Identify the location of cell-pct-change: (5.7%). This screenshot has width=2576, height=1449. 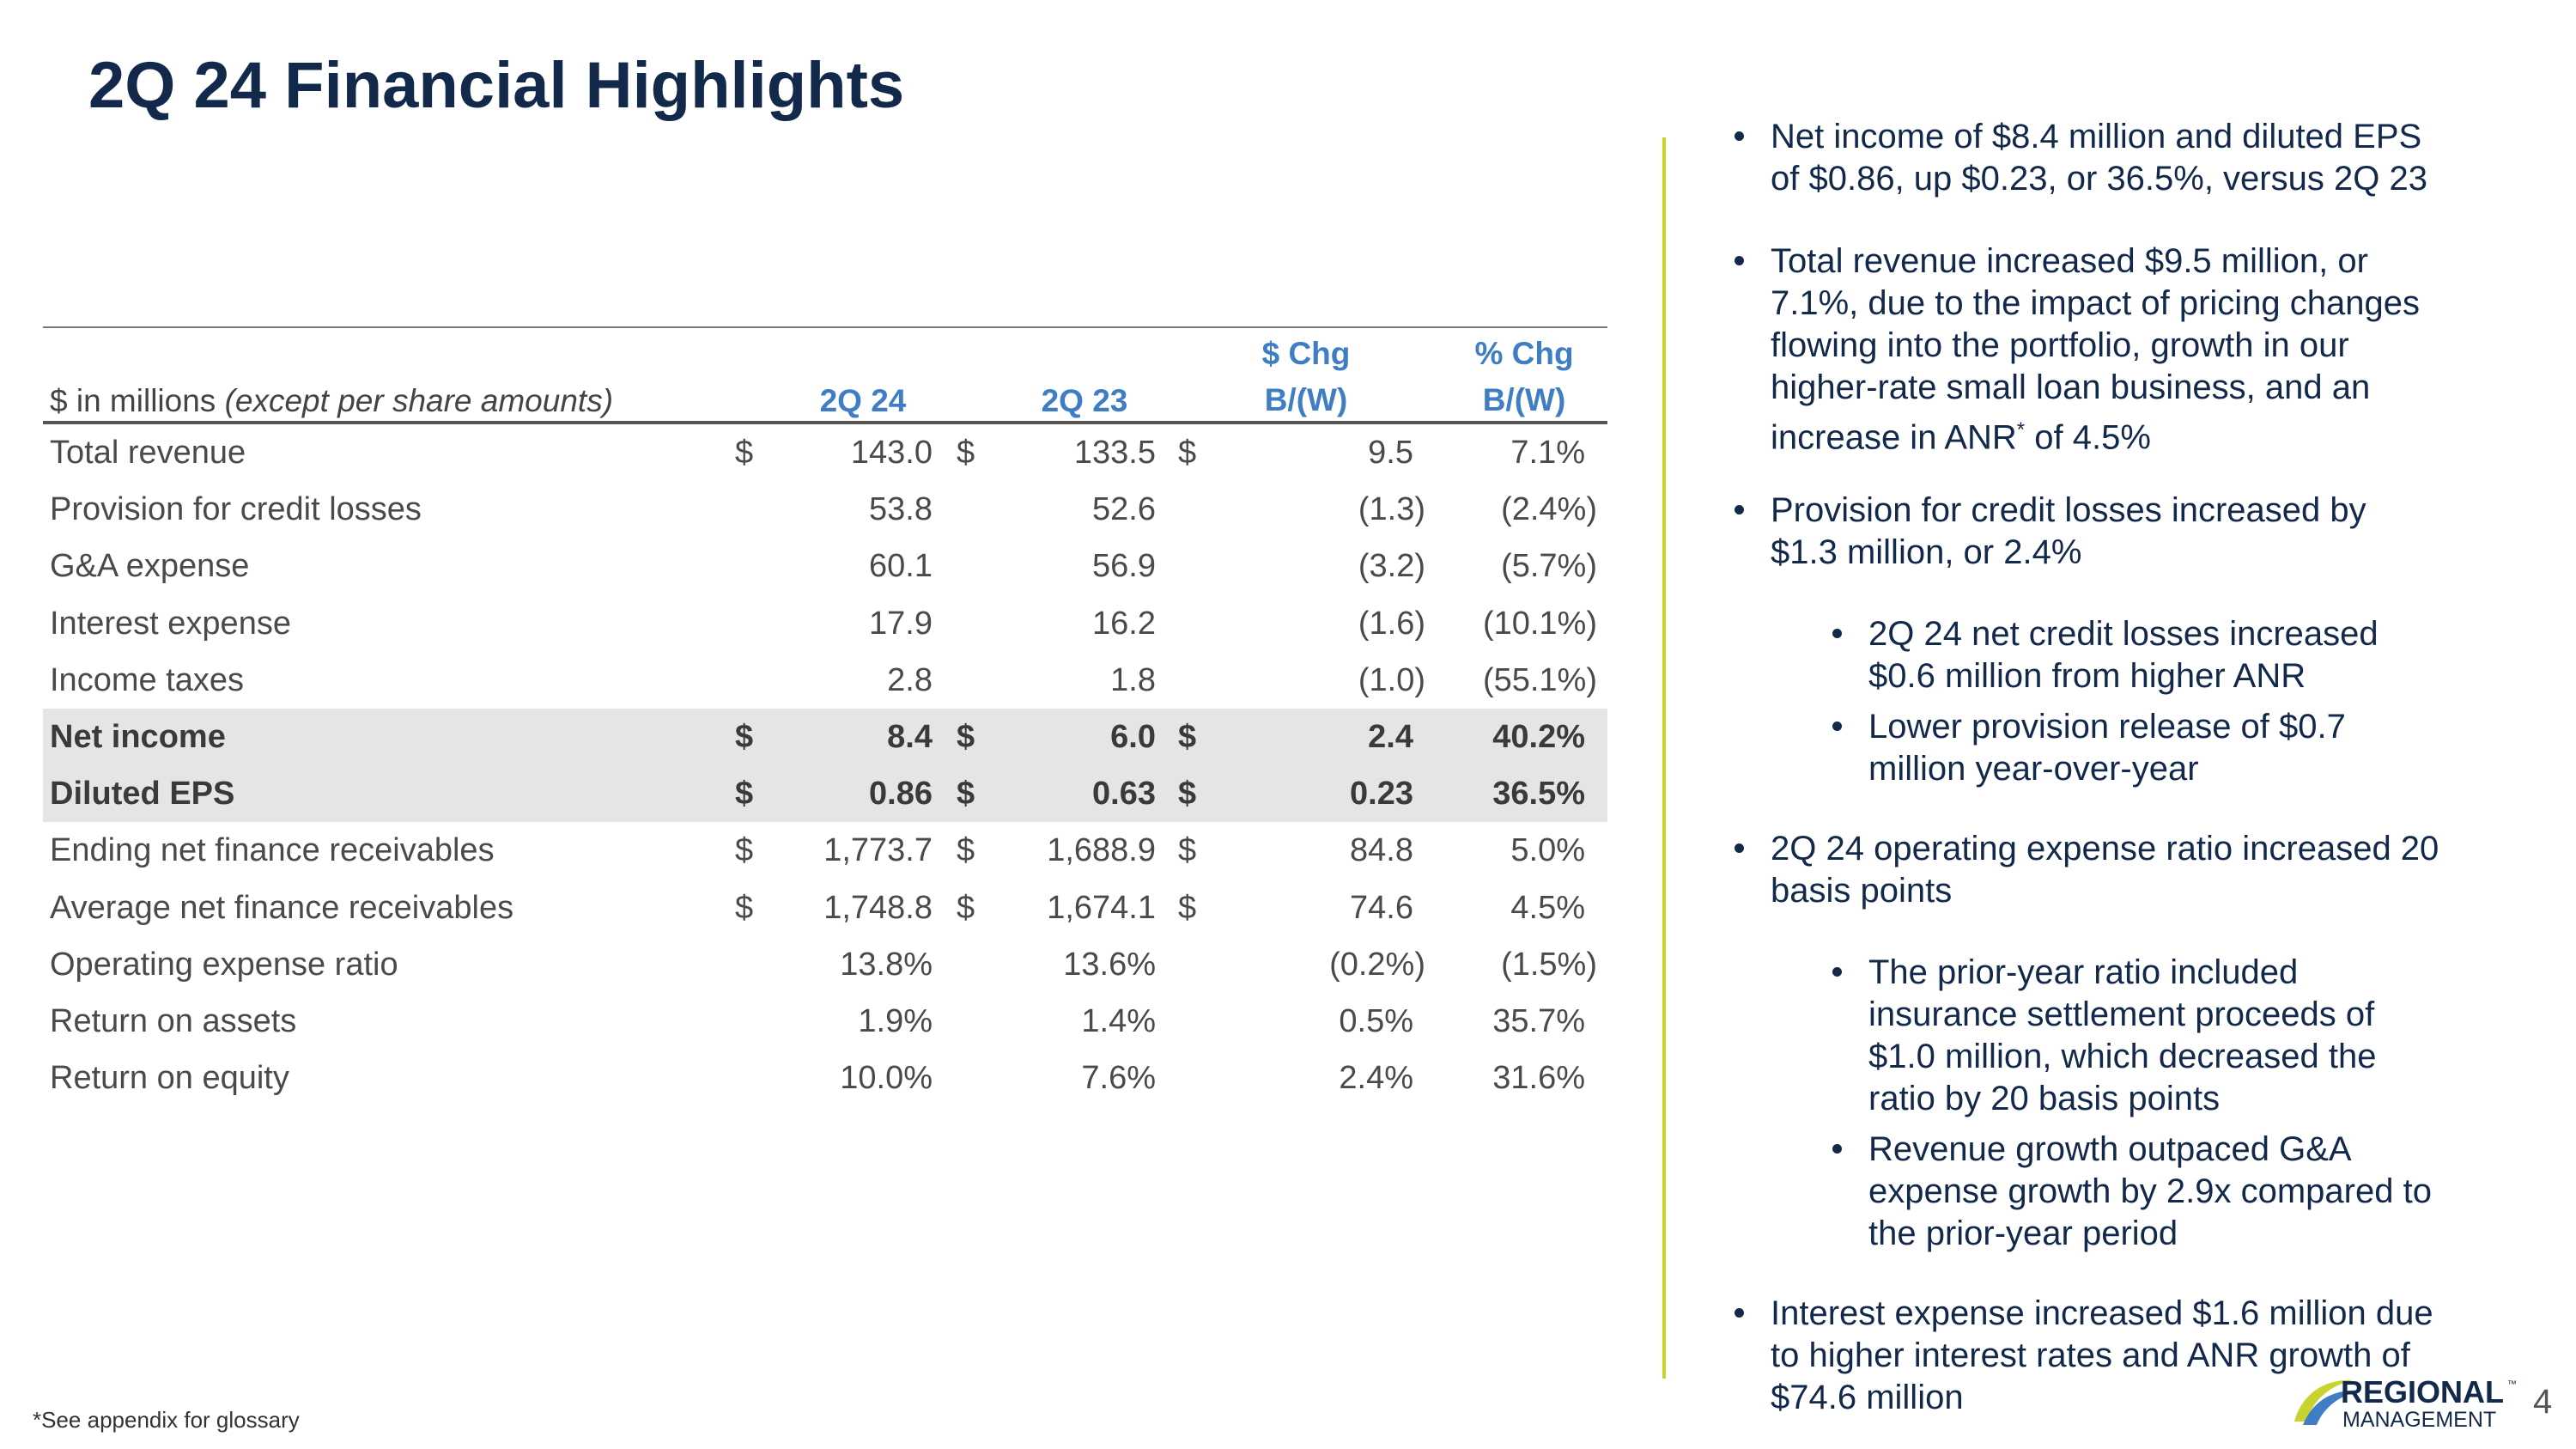
(1549, 566).